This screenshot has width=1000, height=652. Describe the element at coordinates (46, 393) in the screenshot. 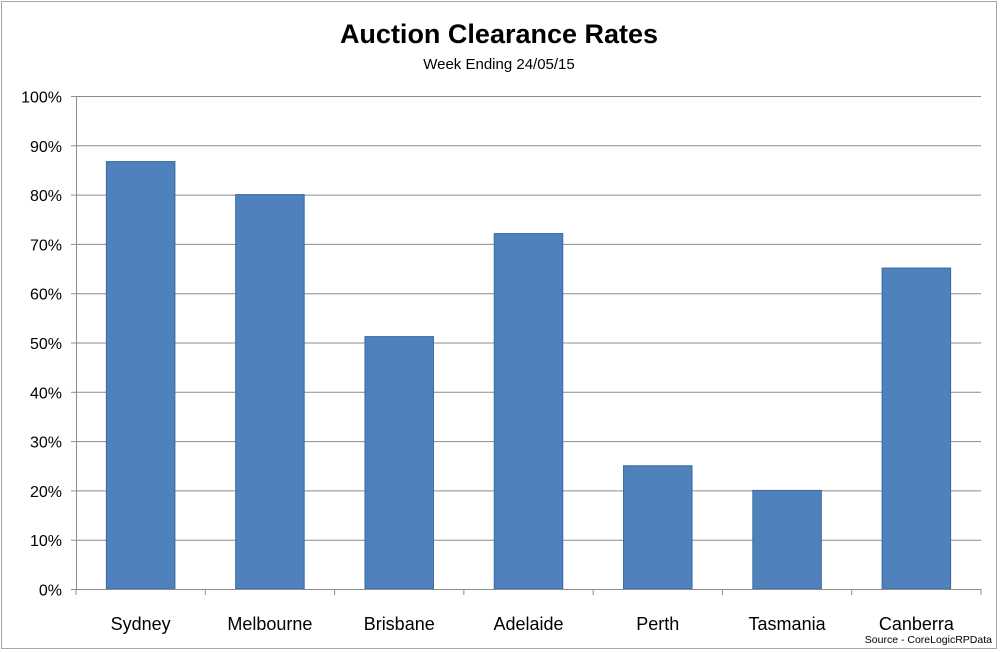

I see `y-tick-label: 40%` at that location.